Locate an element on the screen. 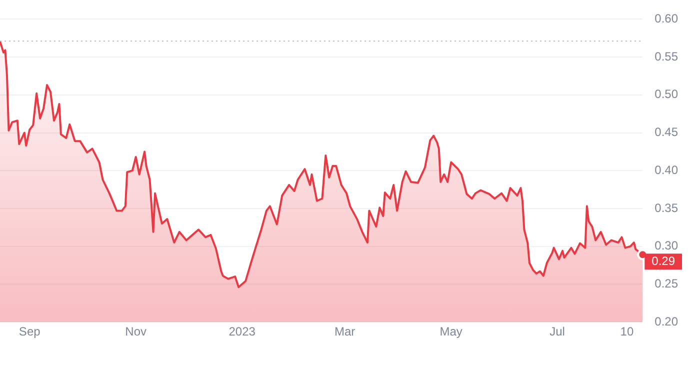  x-tick-label: Sep is located at coordinates (29, 331).